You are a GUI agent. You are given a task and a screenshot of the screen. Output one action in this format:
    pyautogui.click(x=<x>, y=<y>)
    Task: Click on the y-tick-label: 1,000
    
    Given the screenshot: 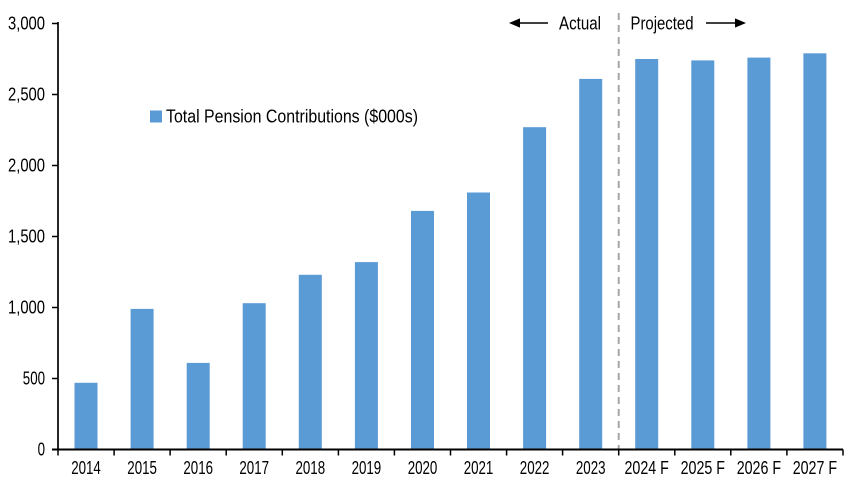 What is the action you would take?
    pyautogui.click(x=26, y=308)
    